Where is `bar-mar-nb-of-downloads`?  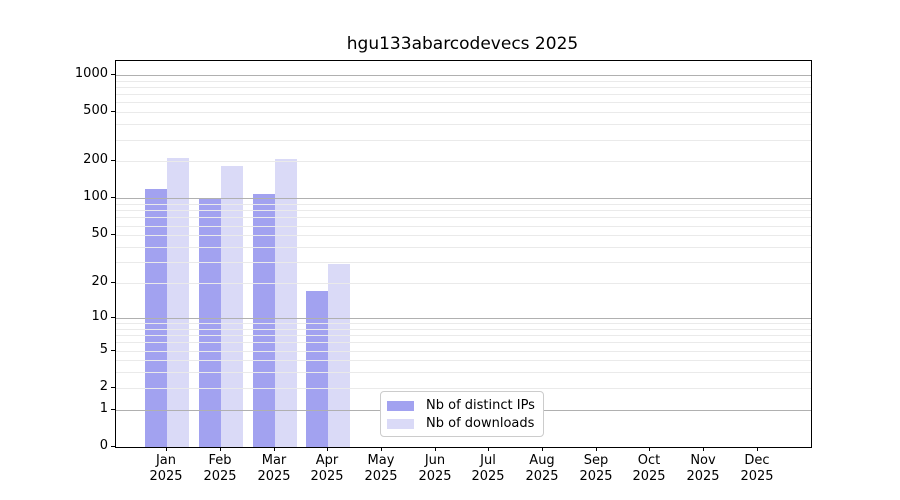
bar-mar-nb-of-downloads is located at coordinates (285, 303).